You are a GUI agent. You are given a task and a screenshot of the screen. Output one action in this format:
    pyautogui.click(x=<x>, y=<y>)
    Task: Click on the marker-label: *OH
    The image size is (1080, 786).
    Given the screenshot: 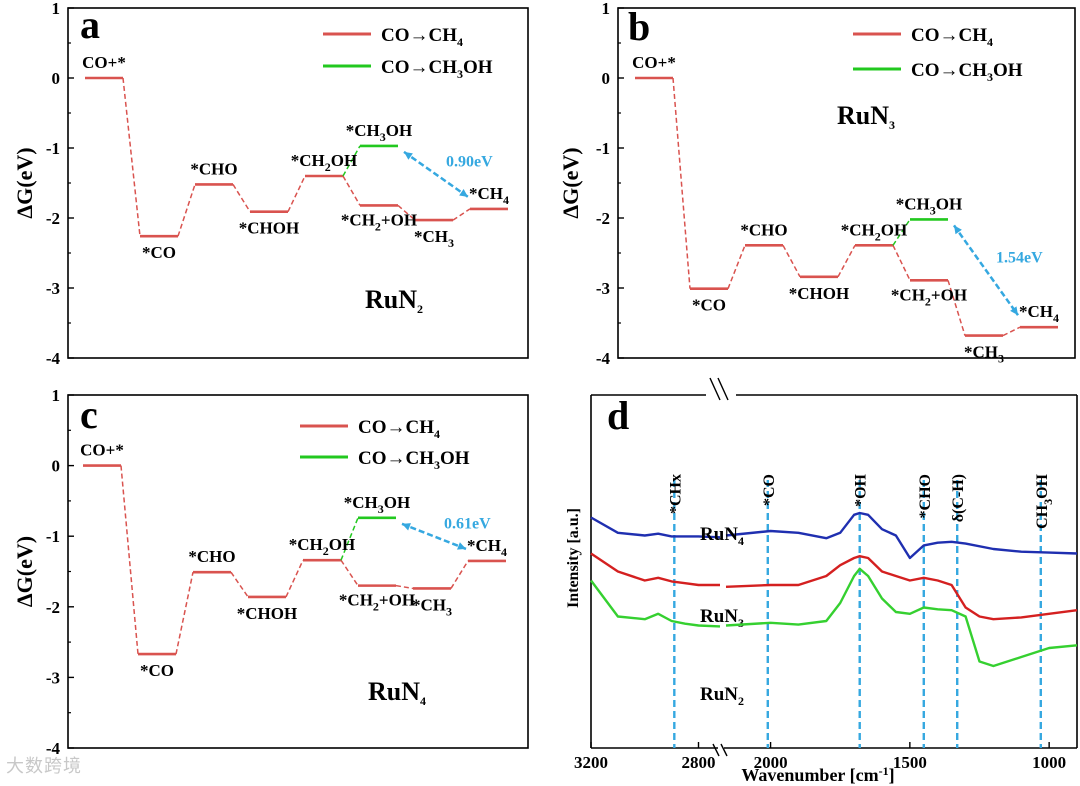 What is the action you would take?
    pyautogui.click(x=861, y=489)
    